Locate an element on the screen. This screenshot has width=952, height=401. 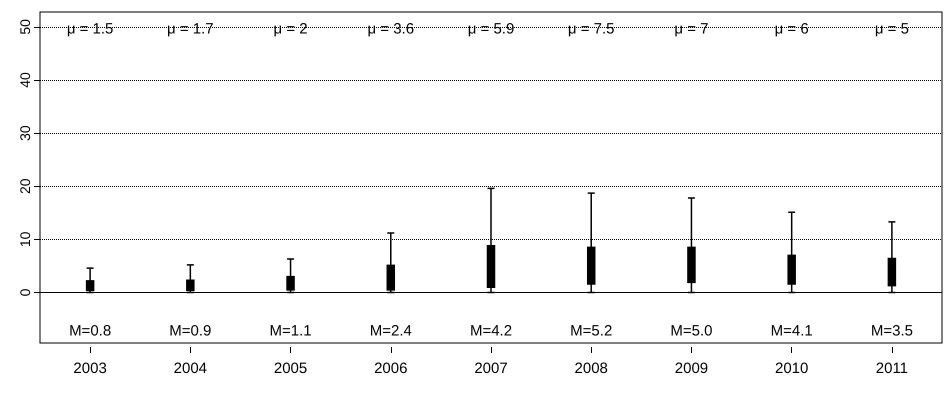
text: M=5.2 is located at coordinates (591, 331).